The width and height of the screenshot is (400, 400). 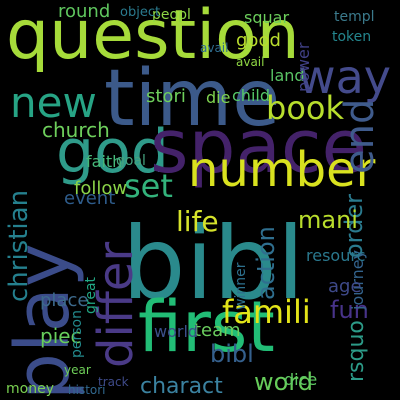 What do you see at coordinates (345, 77) in the screenshot?
I see `cloud-word-9: way` at bounding box center [345, 77].